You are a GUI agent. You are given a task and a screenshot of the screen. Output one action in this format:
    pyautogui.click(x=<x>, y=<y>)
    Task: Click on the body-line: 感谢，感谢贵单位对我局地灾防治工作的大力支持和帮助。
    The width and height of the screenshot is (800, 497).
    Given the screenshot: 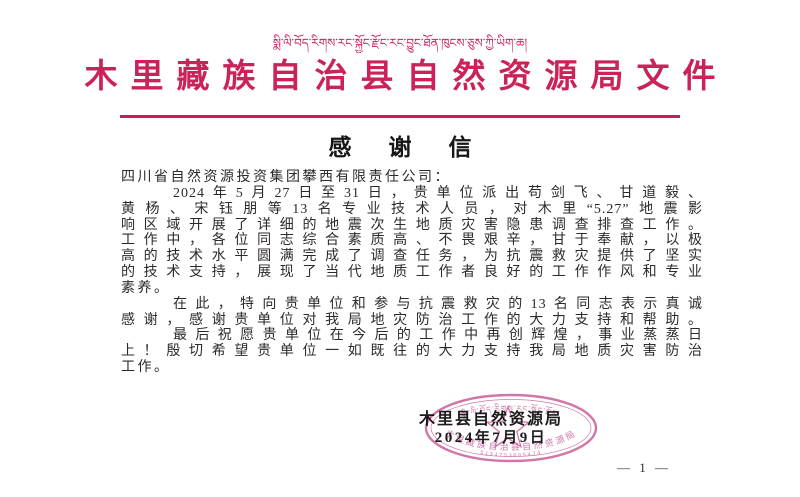 What is the action you would take?
    pyautogui.click(x=412, y=320)
    